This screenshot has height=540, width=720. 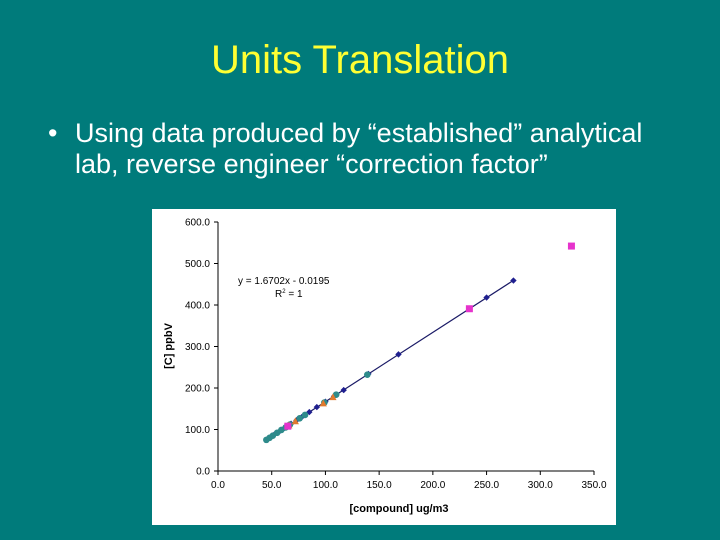 What do you see at coordinates (540, 485) in the screenshot?
I see `x-tick-label: 300.0` at bounding box center [540, 485].